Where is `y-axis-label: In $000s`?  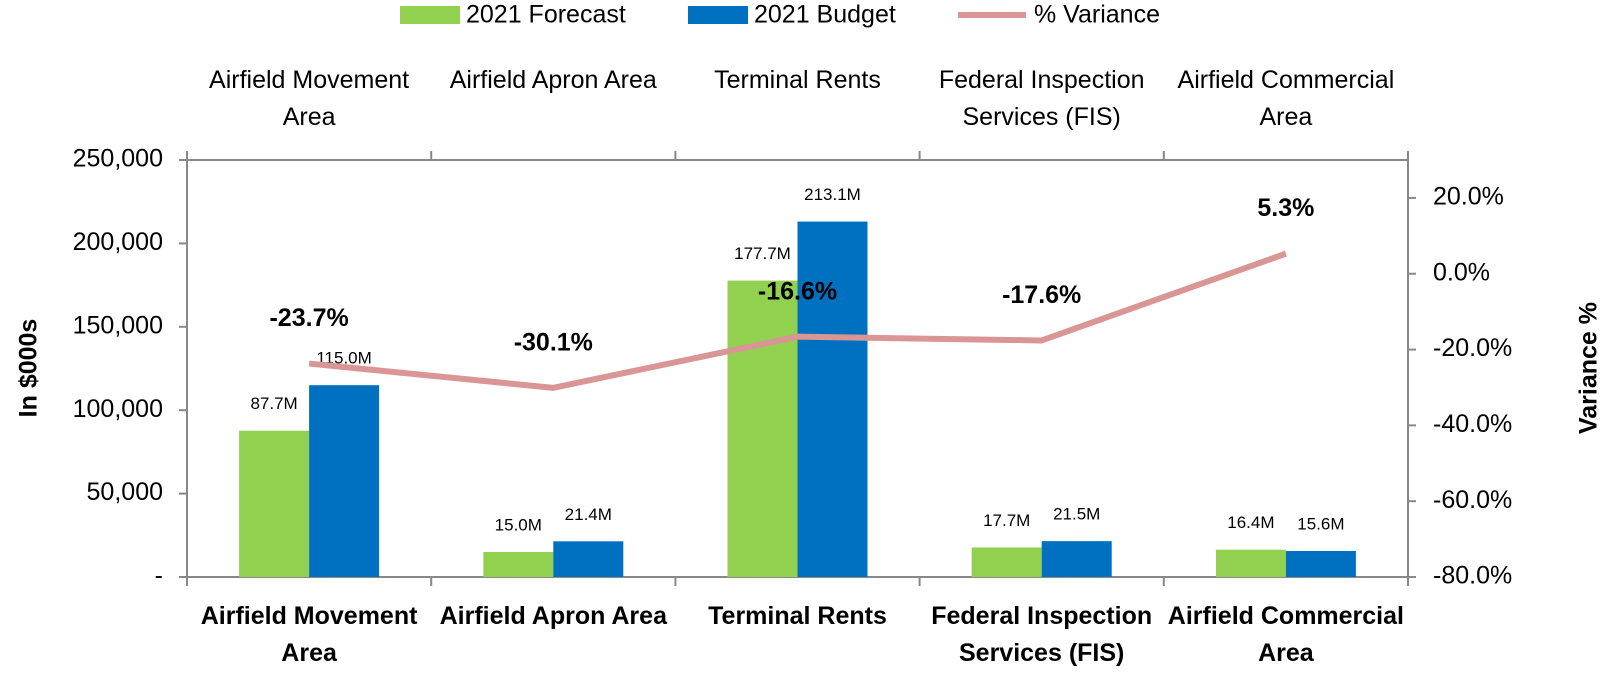 y-axis-label: In $000s is located at coordinates (29, 368).